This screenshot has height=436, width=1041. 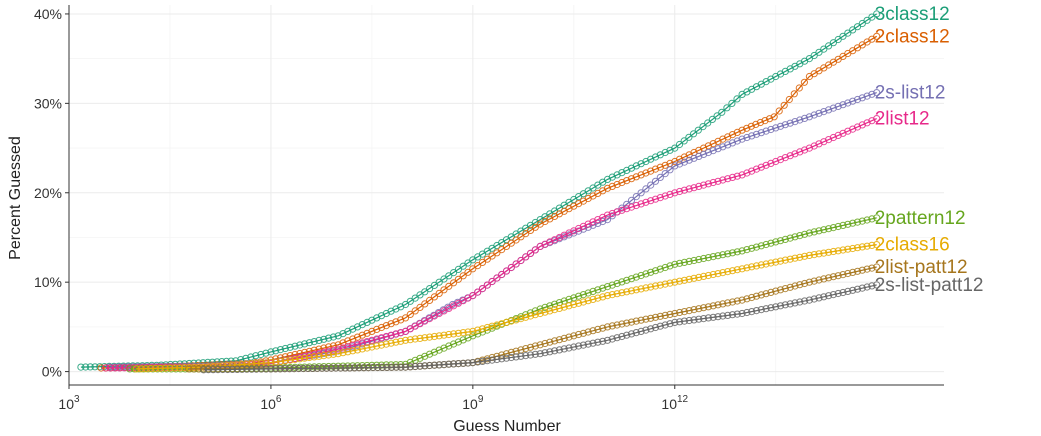 What do you see at coordinates (921, 267) in the screenshot?
I see `series-label-2list-patt12: 2list-patt12` at bounding box center [921, 267].